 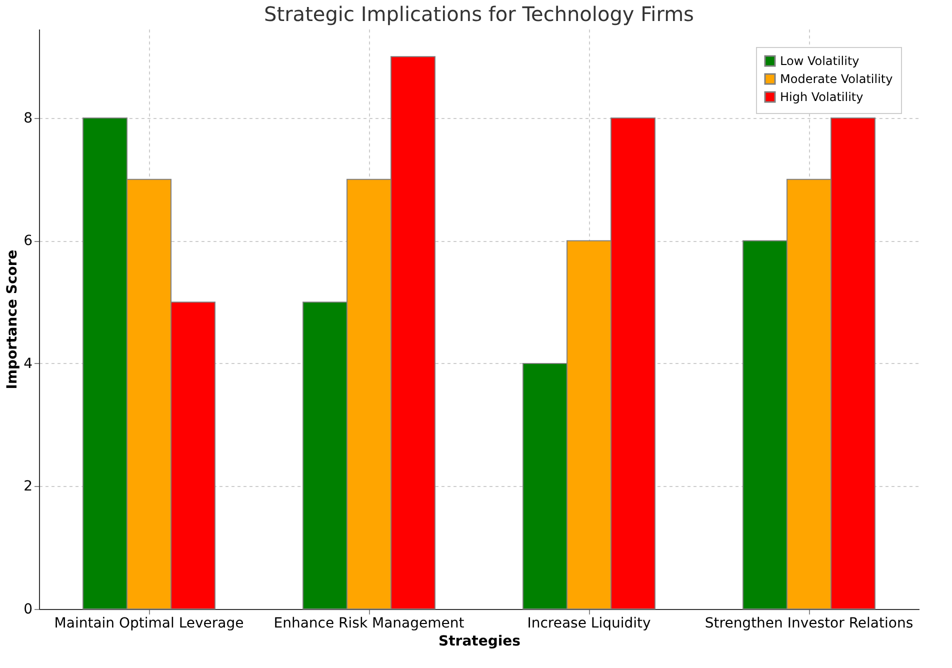 I want to click on x-tick-label: Enhance Risk Management, so click(x=369, y=624).